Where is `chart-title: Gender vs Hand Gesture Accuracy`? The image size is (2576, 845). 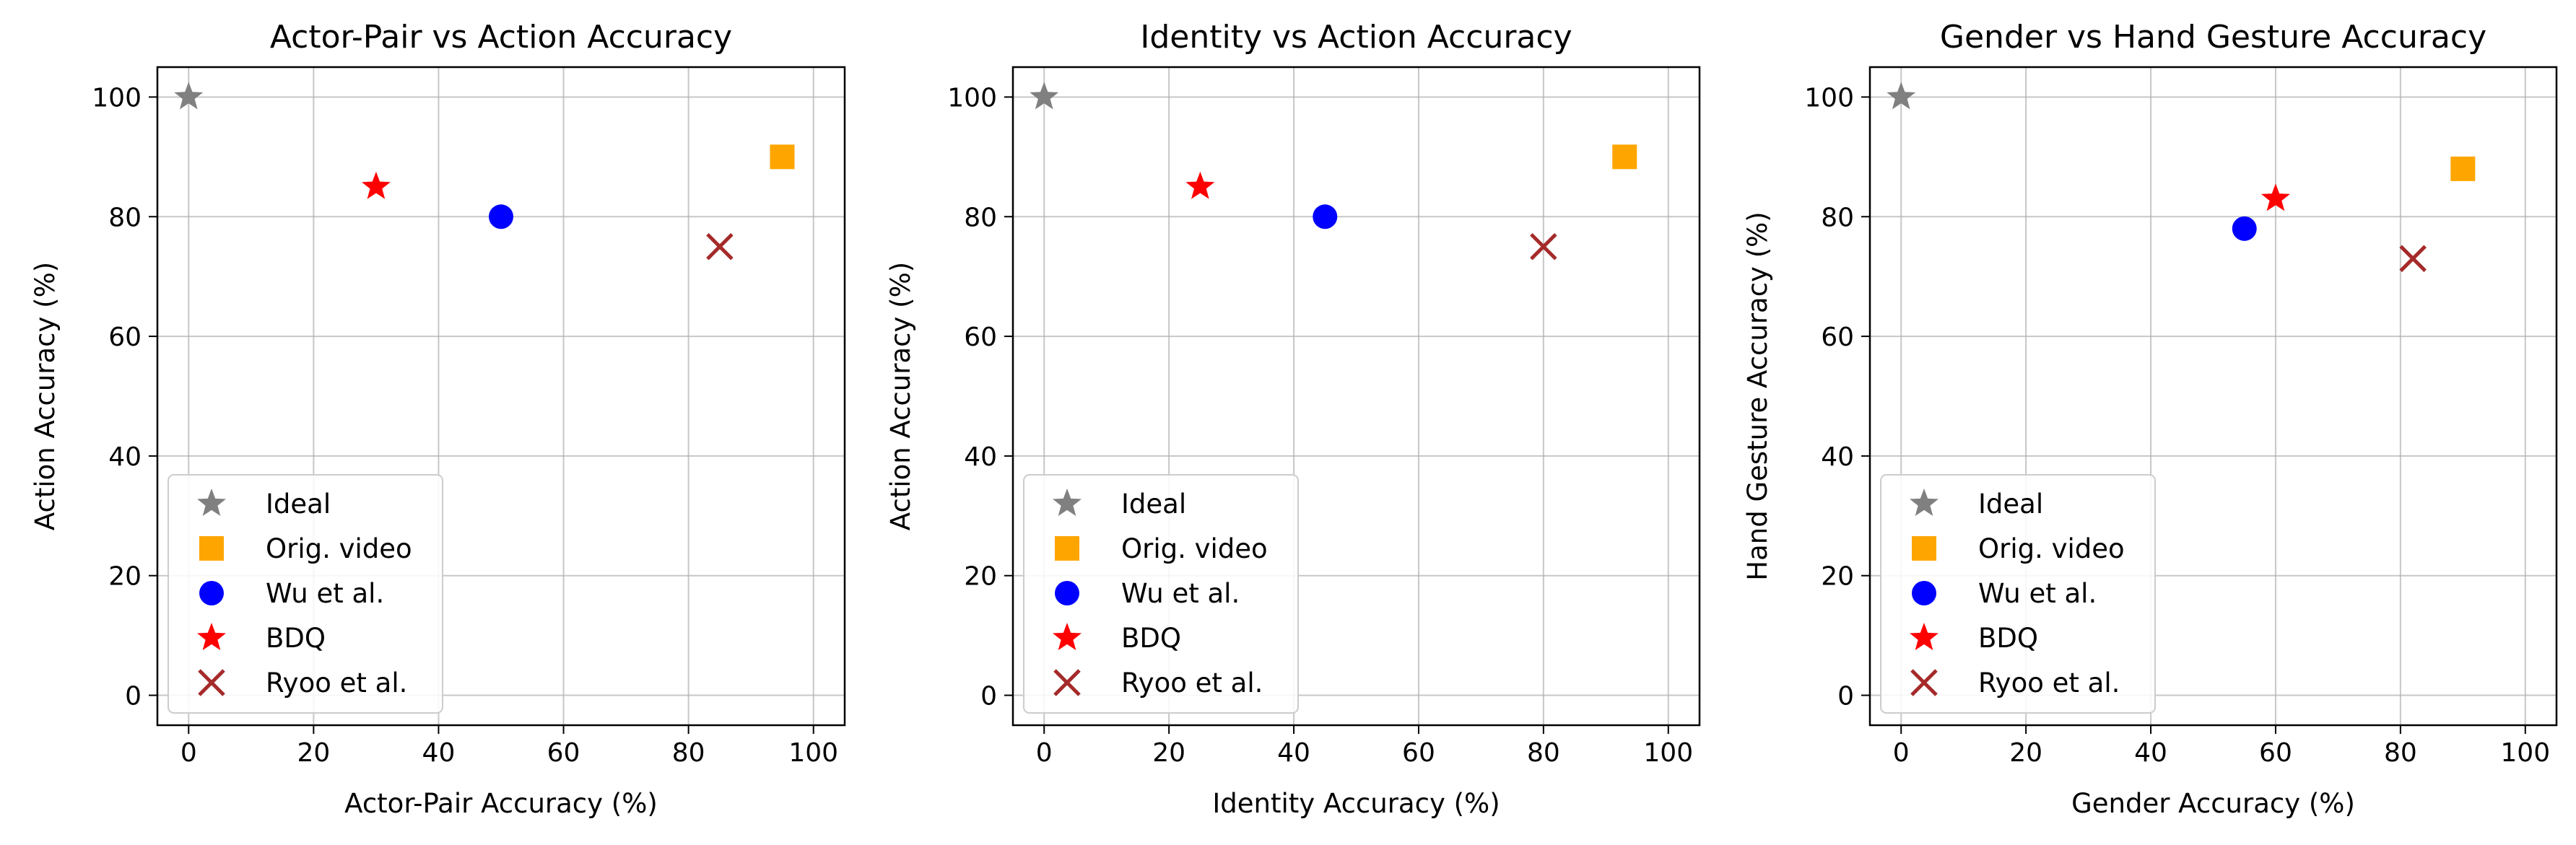 chart-title: Gender vs Hand Gesture Accuracy is located at coordinates (2213, 37).